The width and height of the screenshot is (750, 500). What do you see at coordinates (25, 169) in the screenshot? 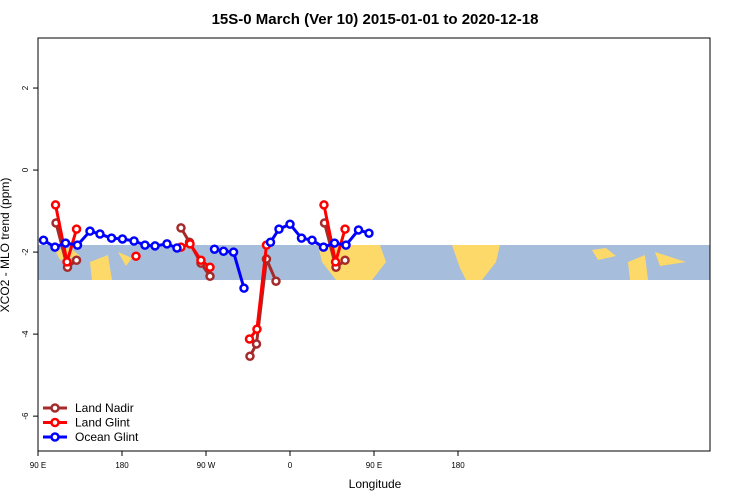
I see `y-tick-label: 0` at bounding box center [25, 169].